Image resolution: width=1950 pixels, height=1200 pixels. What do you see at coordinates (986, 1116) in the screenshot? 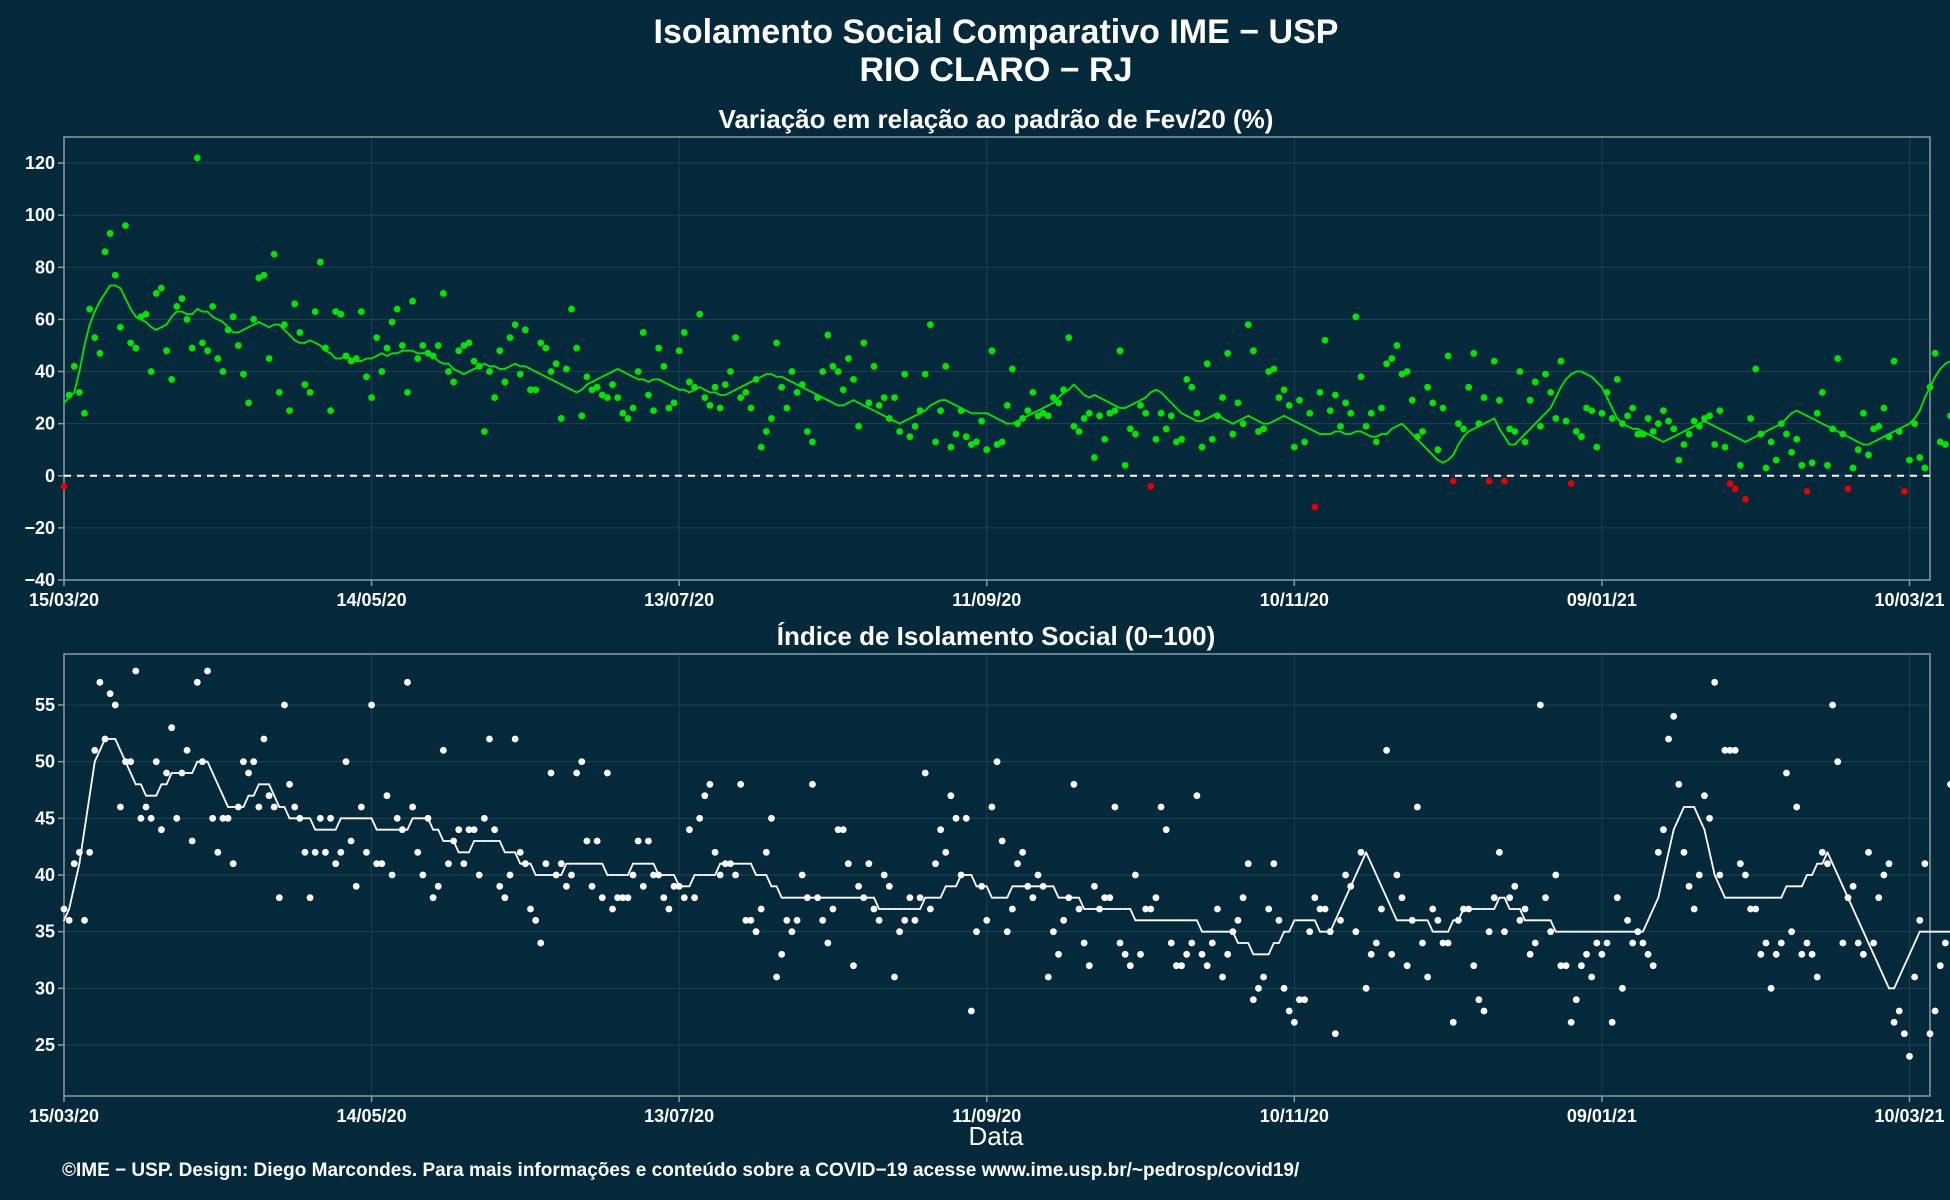
I see `x-tick-label: 11/09/20` at bounding box center [986, 1116].